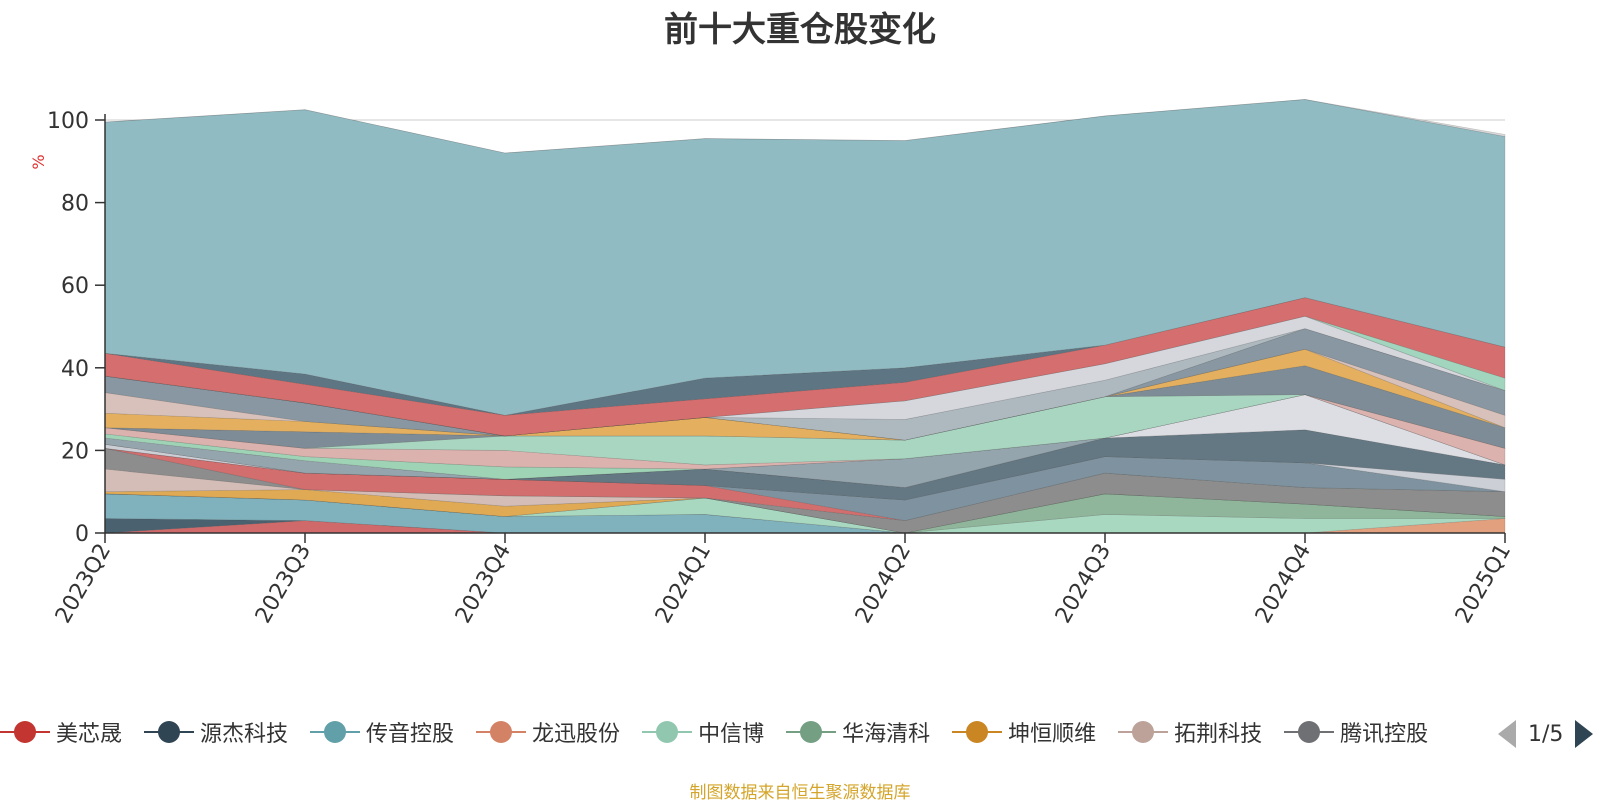  I want to click on legend-item: 拓荆科技, so click(1190, 732).